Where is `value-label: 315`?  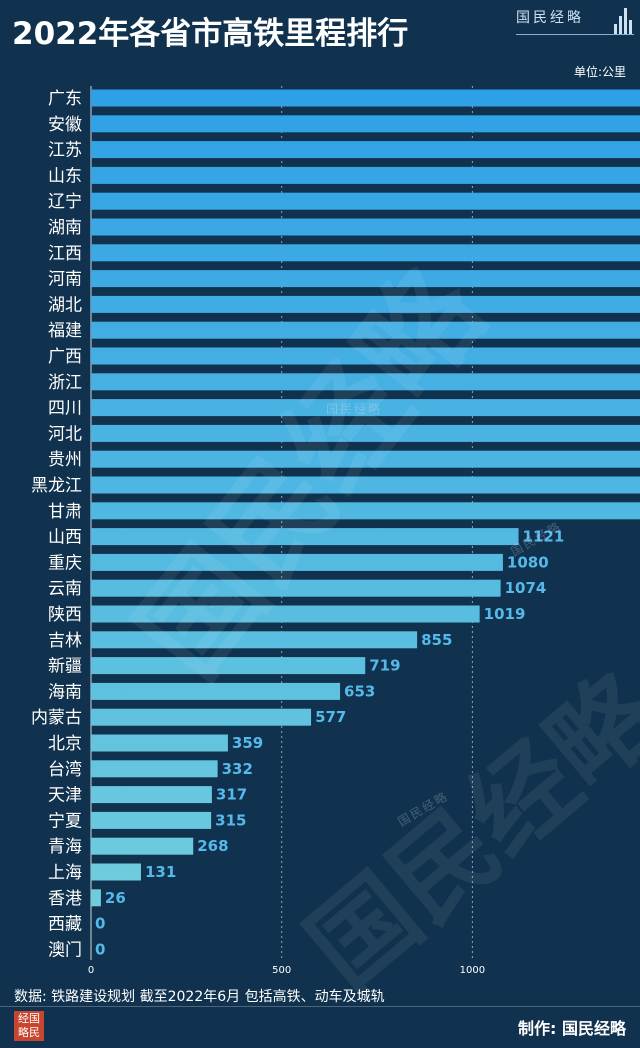 value-label: 315 is located at coordinates (230, 820).